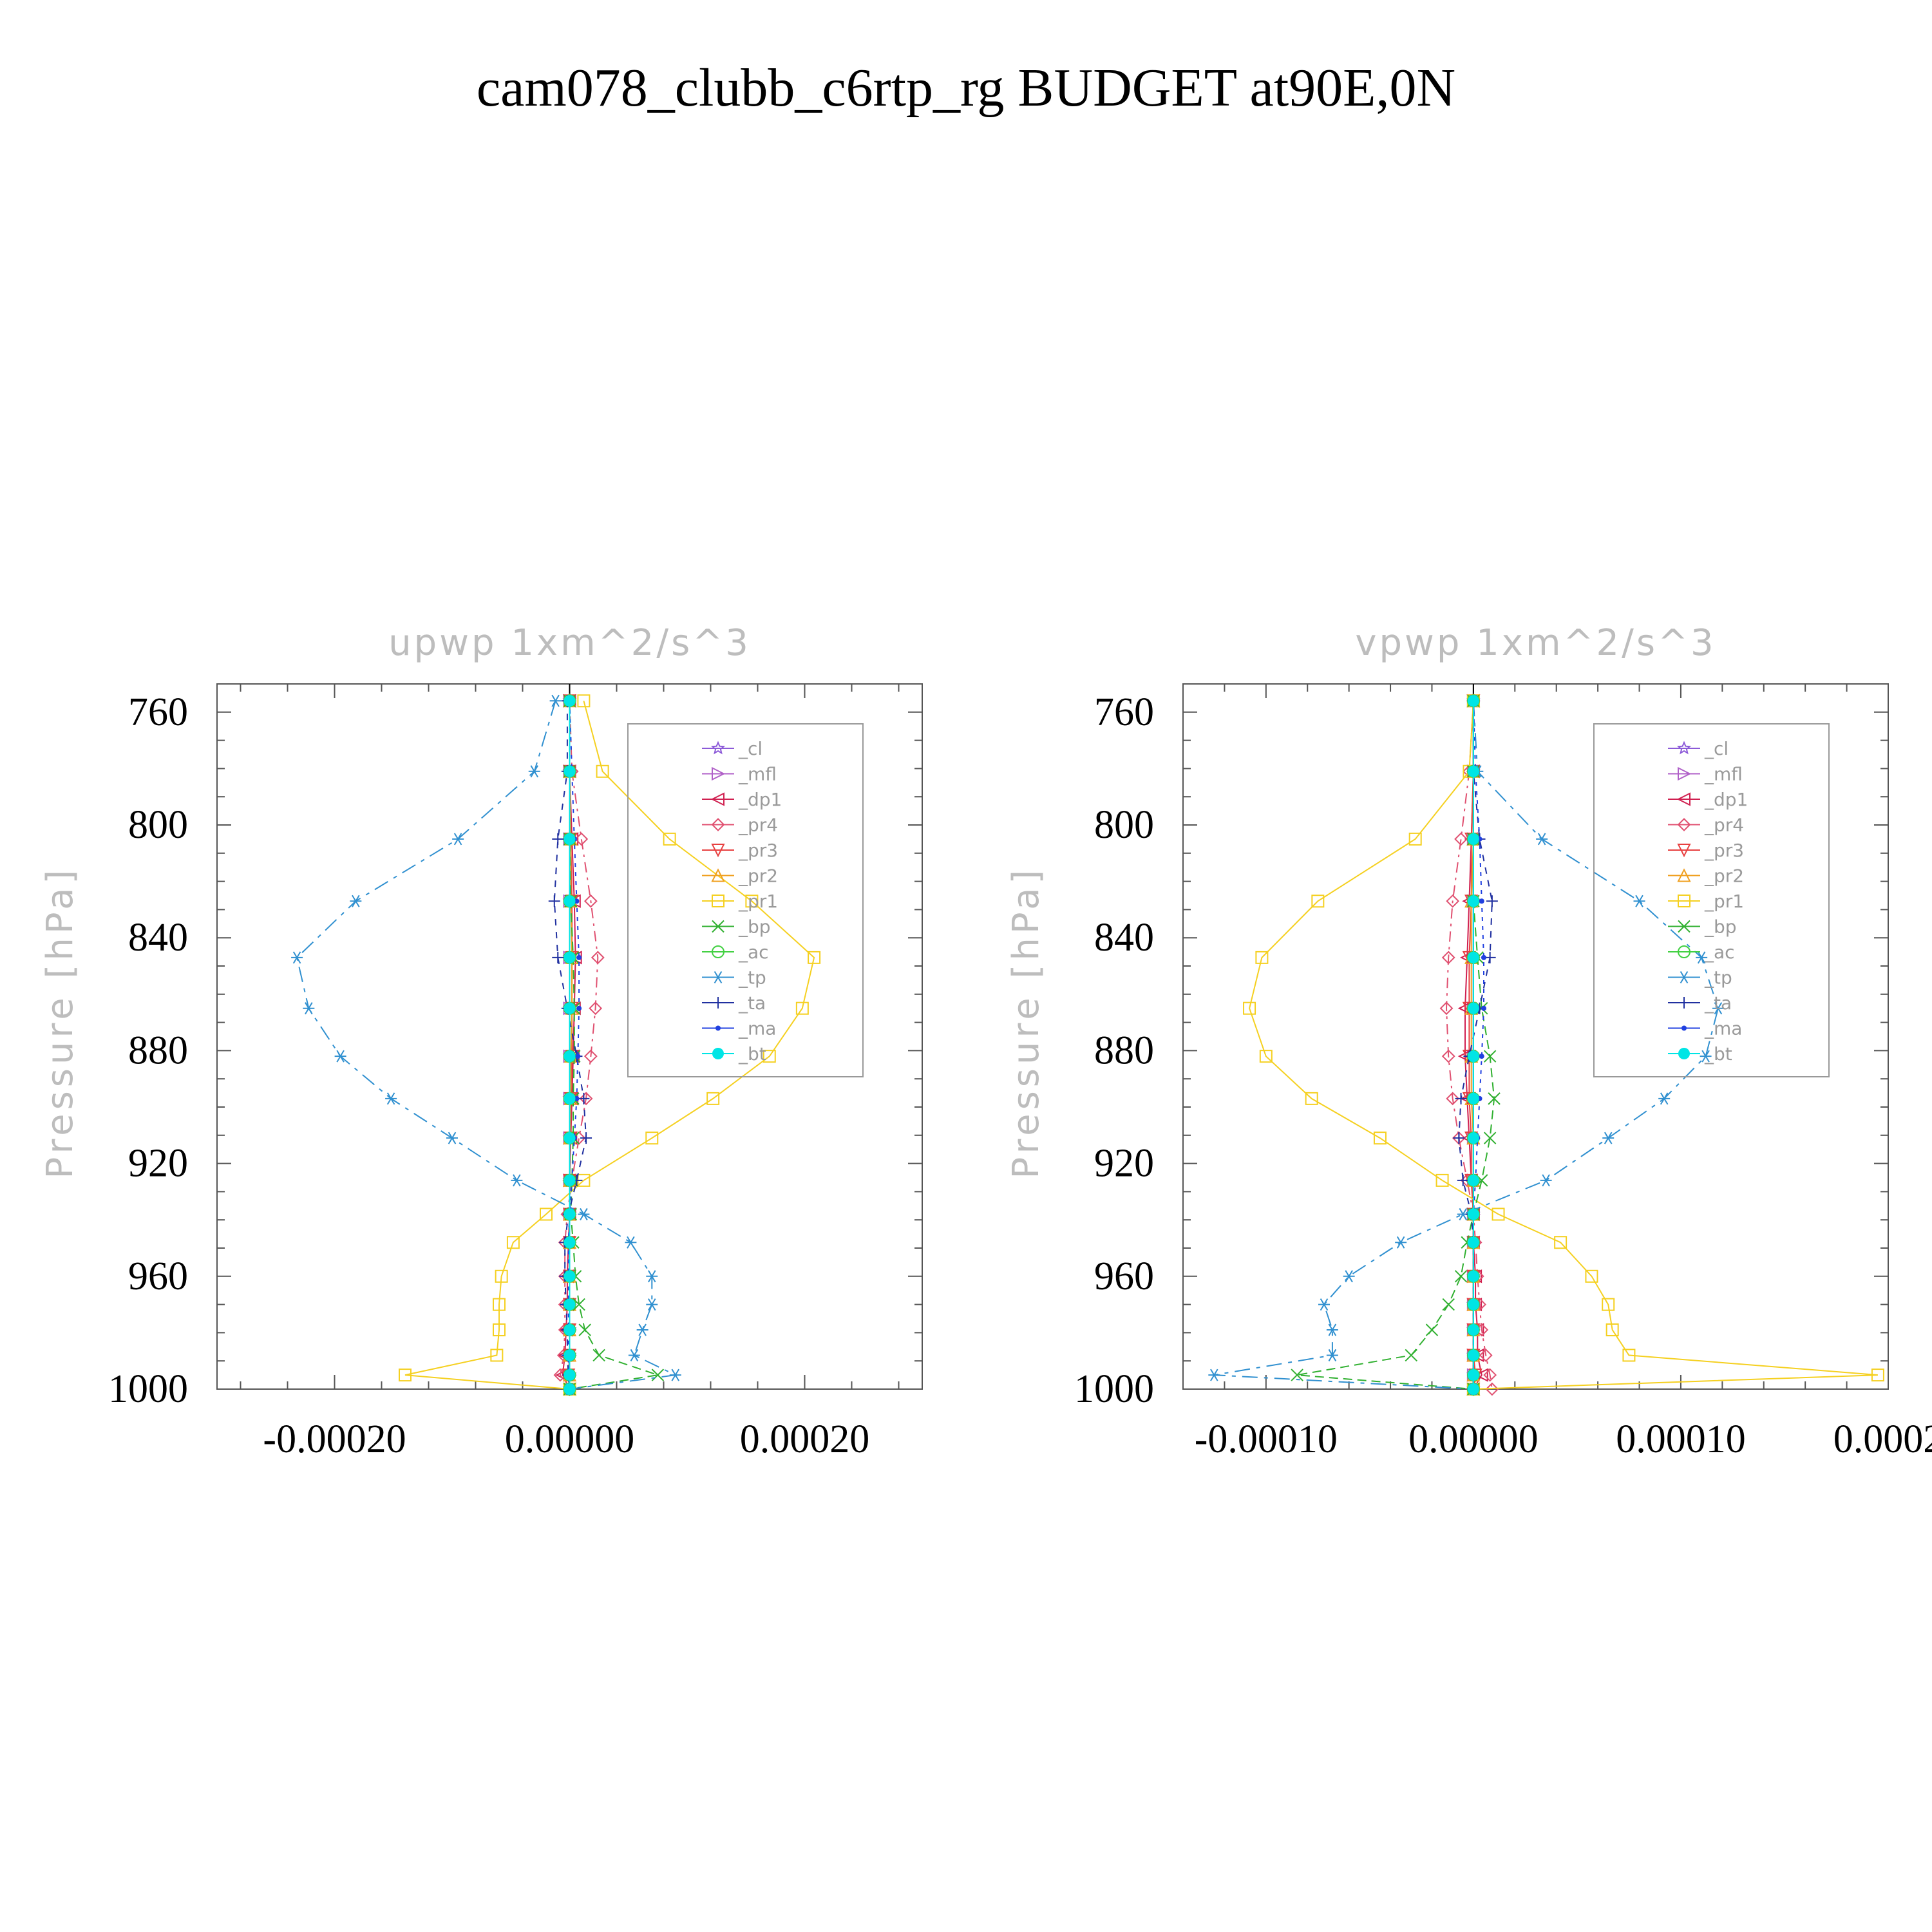 The width and height of the screenshot is (1932, 1932). Describe the element at coordinates (758, 850) in the screenshot. I see `legend-label: _pr3` at that location.